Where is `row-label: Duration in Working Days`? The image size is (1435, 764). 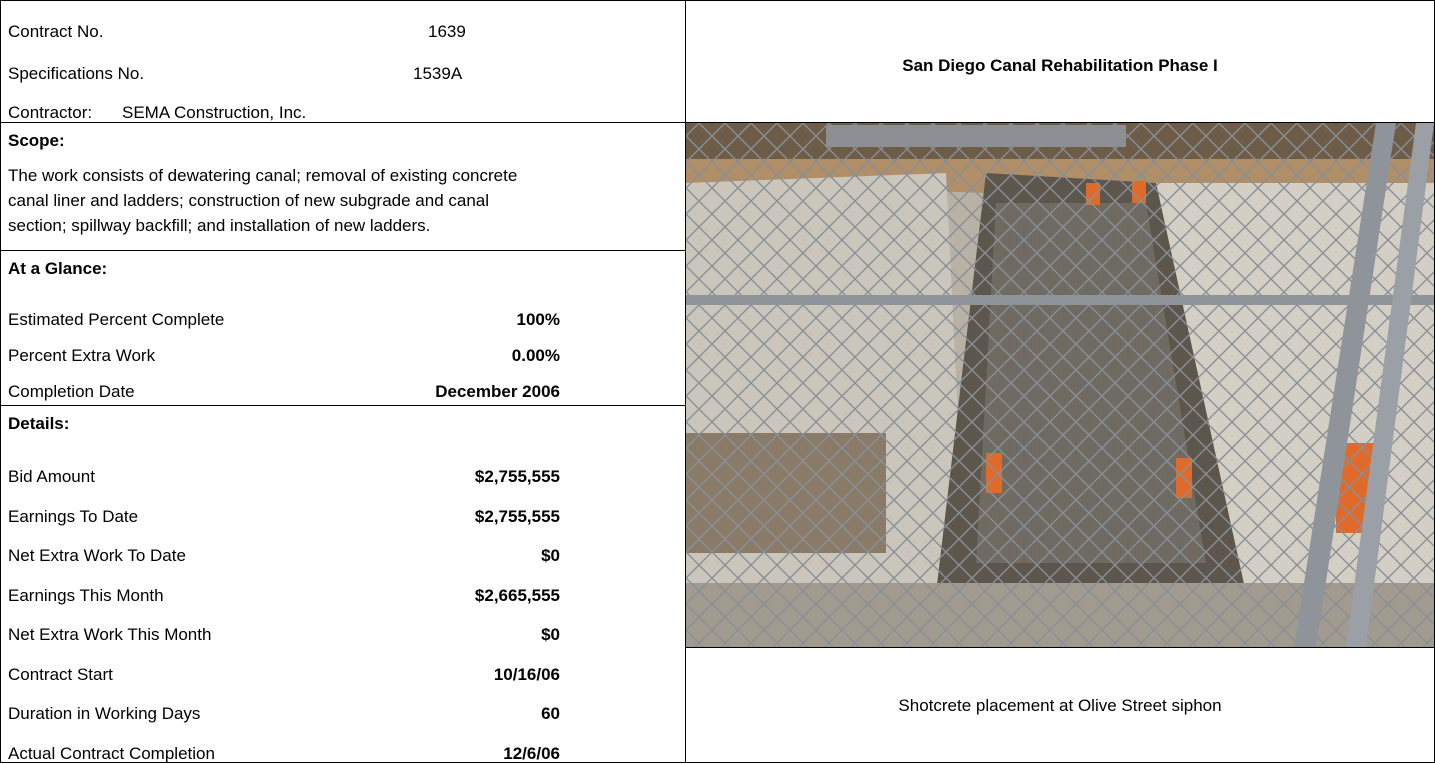 row-label: Duration in Working Days is located at coordinates (104, 713).